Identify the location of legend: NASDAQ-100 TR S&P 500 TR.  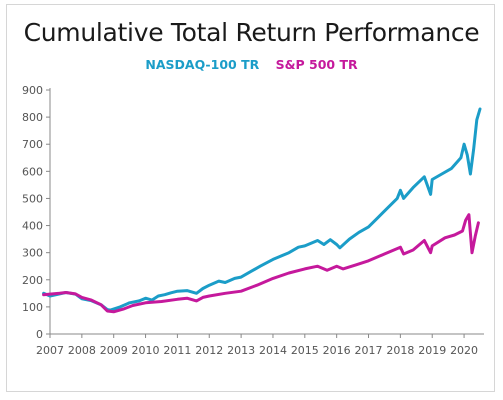
(251, 64).